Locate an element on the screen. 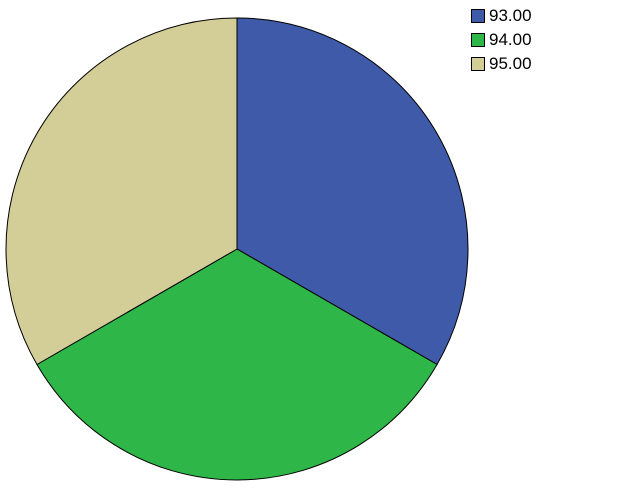  legend-label: 95.00 is located at coordinates (510, 63).